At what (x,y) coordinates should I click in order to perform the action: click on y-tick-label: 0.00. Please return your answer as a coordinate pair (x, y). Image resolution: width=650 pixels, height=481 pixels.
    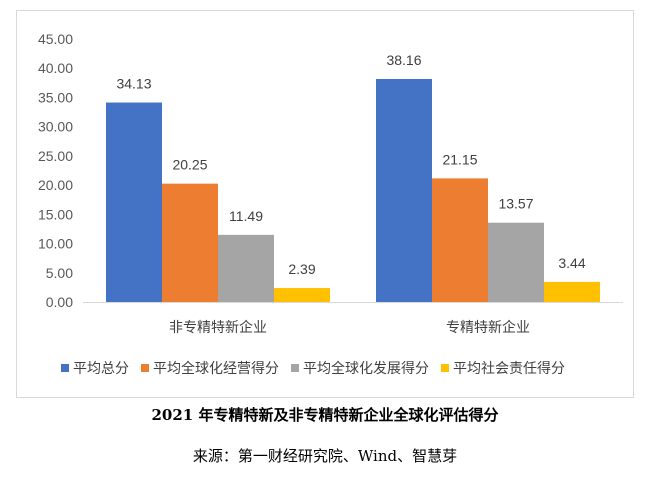
    Looking at the image, I should click on (59, 302).